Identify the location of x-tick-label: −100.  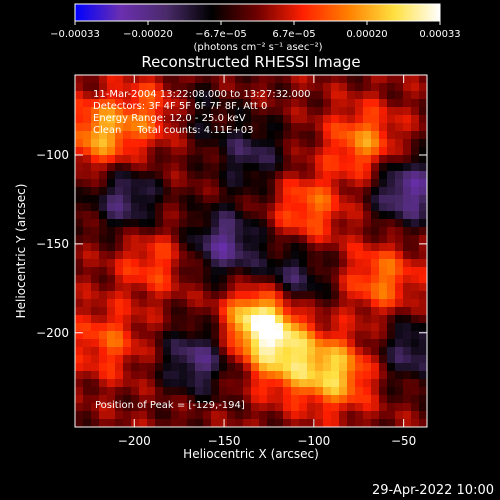
(313, 441).